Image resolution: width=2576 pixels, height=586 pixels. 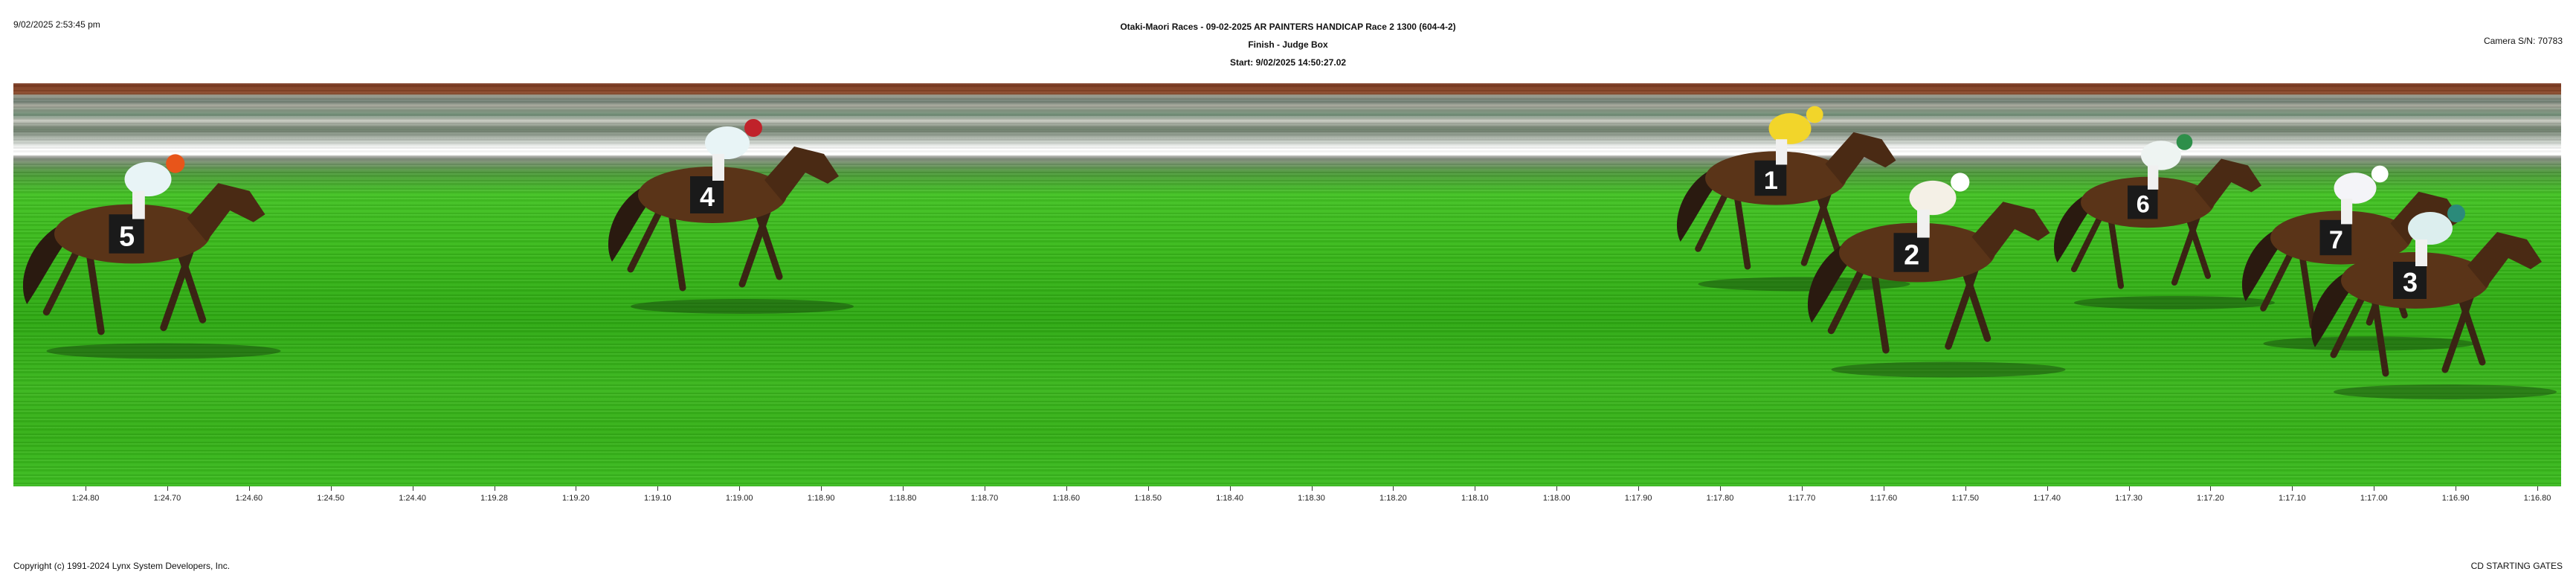 What do you see at coordinates (2434, 302) in the screenshot?
I see `horse-3: 3` at bounding box center [2434, 302].